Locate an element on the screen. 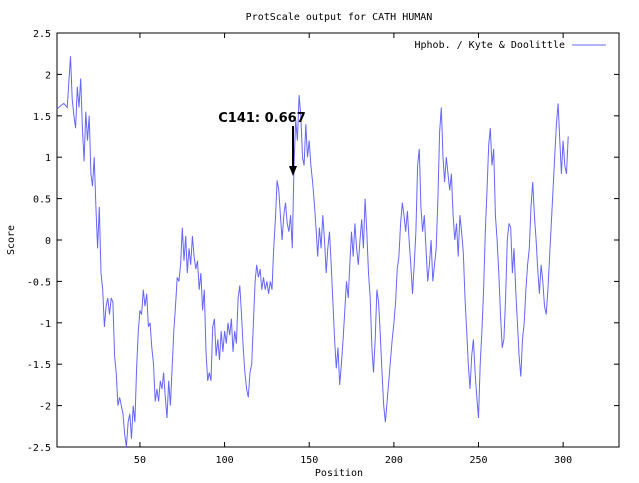  x-tick-label: 300 is located at coordinates (563, 460).